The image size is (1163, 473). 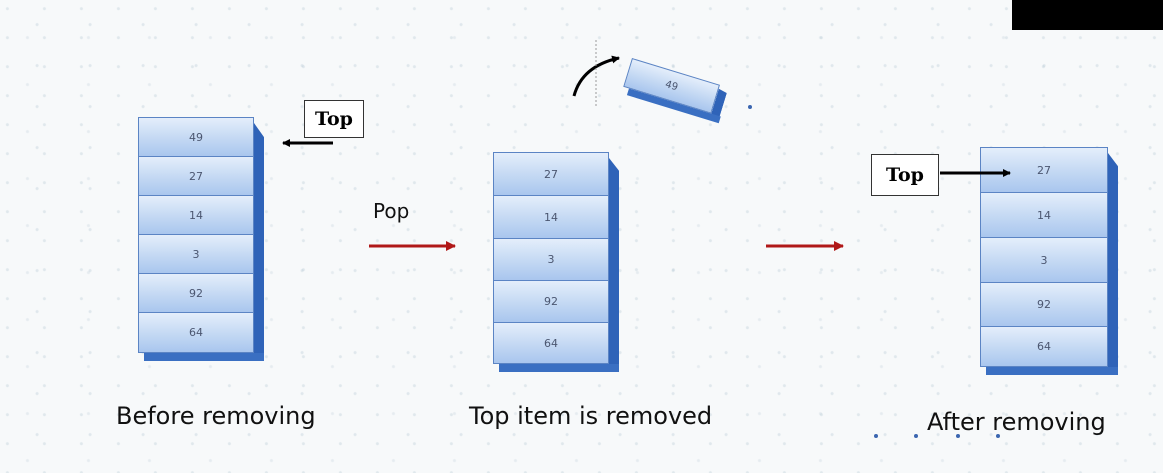 What do you see at coordinates (905, 175) in the screenshot?
I see `top-label-after: Top` at bounding box center [905, 175].